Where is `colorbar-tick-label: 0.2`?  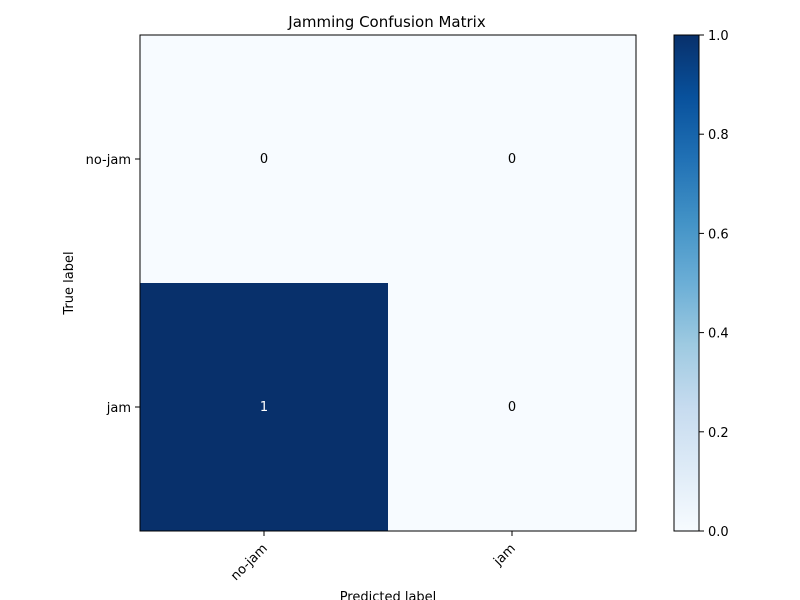
colorbar-tick-label: 0.2 is located at coordinates (718, 433).